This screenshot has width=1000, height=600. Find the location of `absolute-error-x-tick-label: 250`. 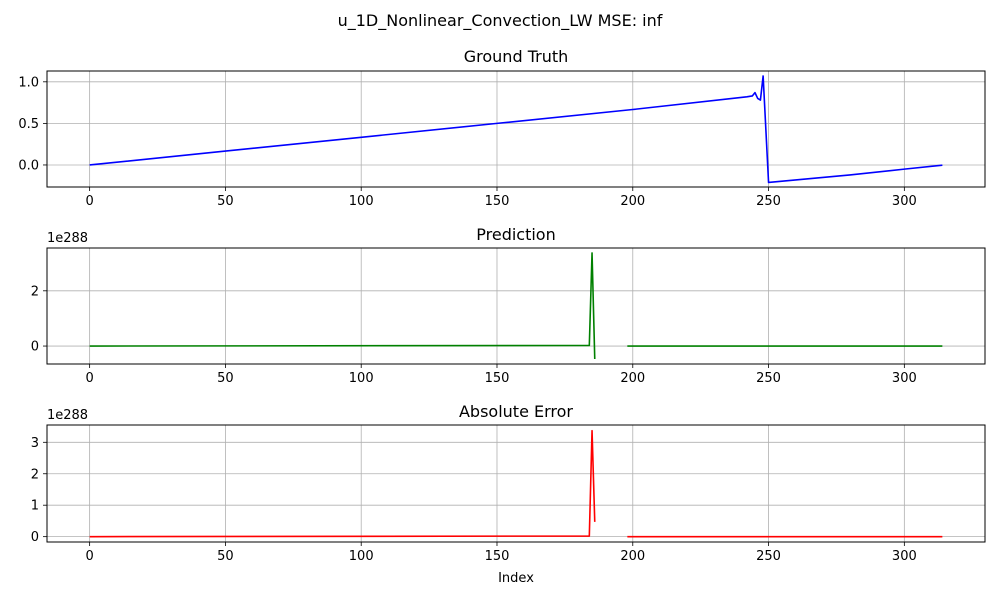

absolute-error-x-tick-label: 250 is located at coordinates (768, 556).